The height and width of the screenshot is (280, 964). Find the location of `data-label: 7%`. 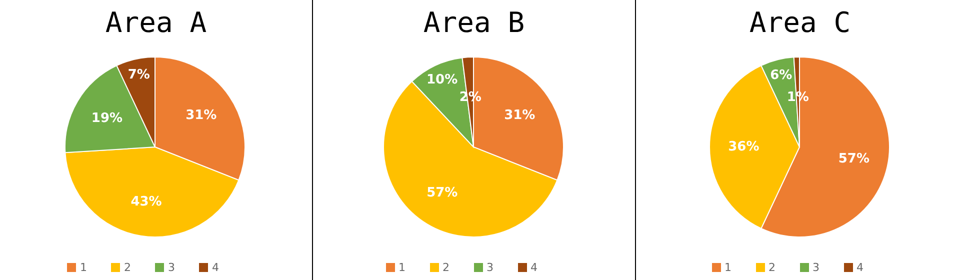

data-label: 7% is located at coordinates (139, 74).